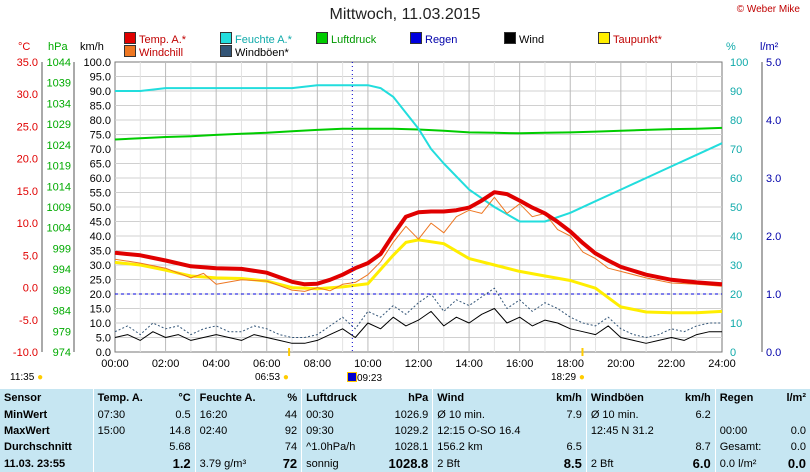  Describe the element at coordinates (27, 63) in the screenshot. I see `temp-tick-label: 35.0` at that location.